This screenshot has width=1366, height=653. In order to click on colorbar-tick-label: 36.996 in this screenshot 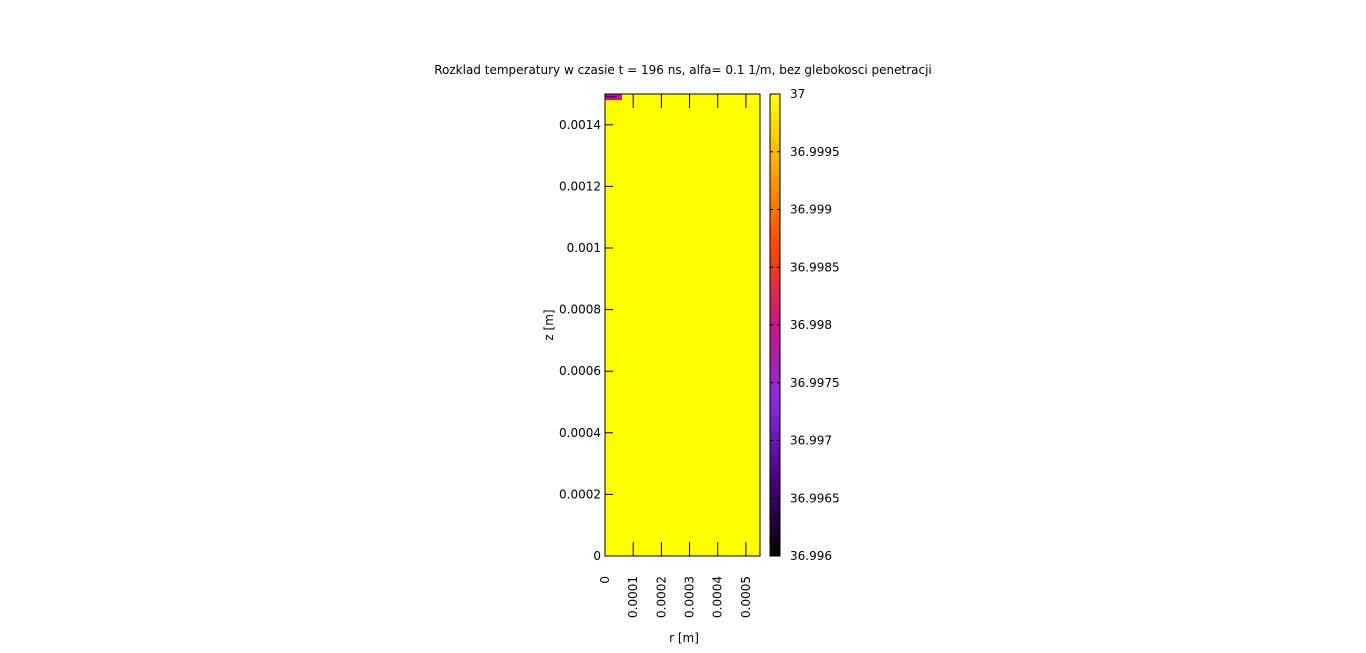, I will do `click(811, 556)`.